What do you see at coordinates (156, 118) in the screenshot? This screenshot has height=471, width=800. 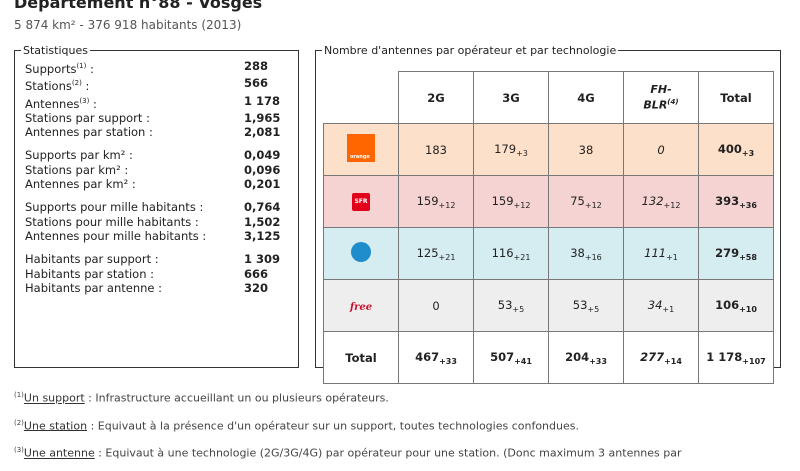 I see `stat-row: Stations par support : 1,965` at bounding box center [156, 118].